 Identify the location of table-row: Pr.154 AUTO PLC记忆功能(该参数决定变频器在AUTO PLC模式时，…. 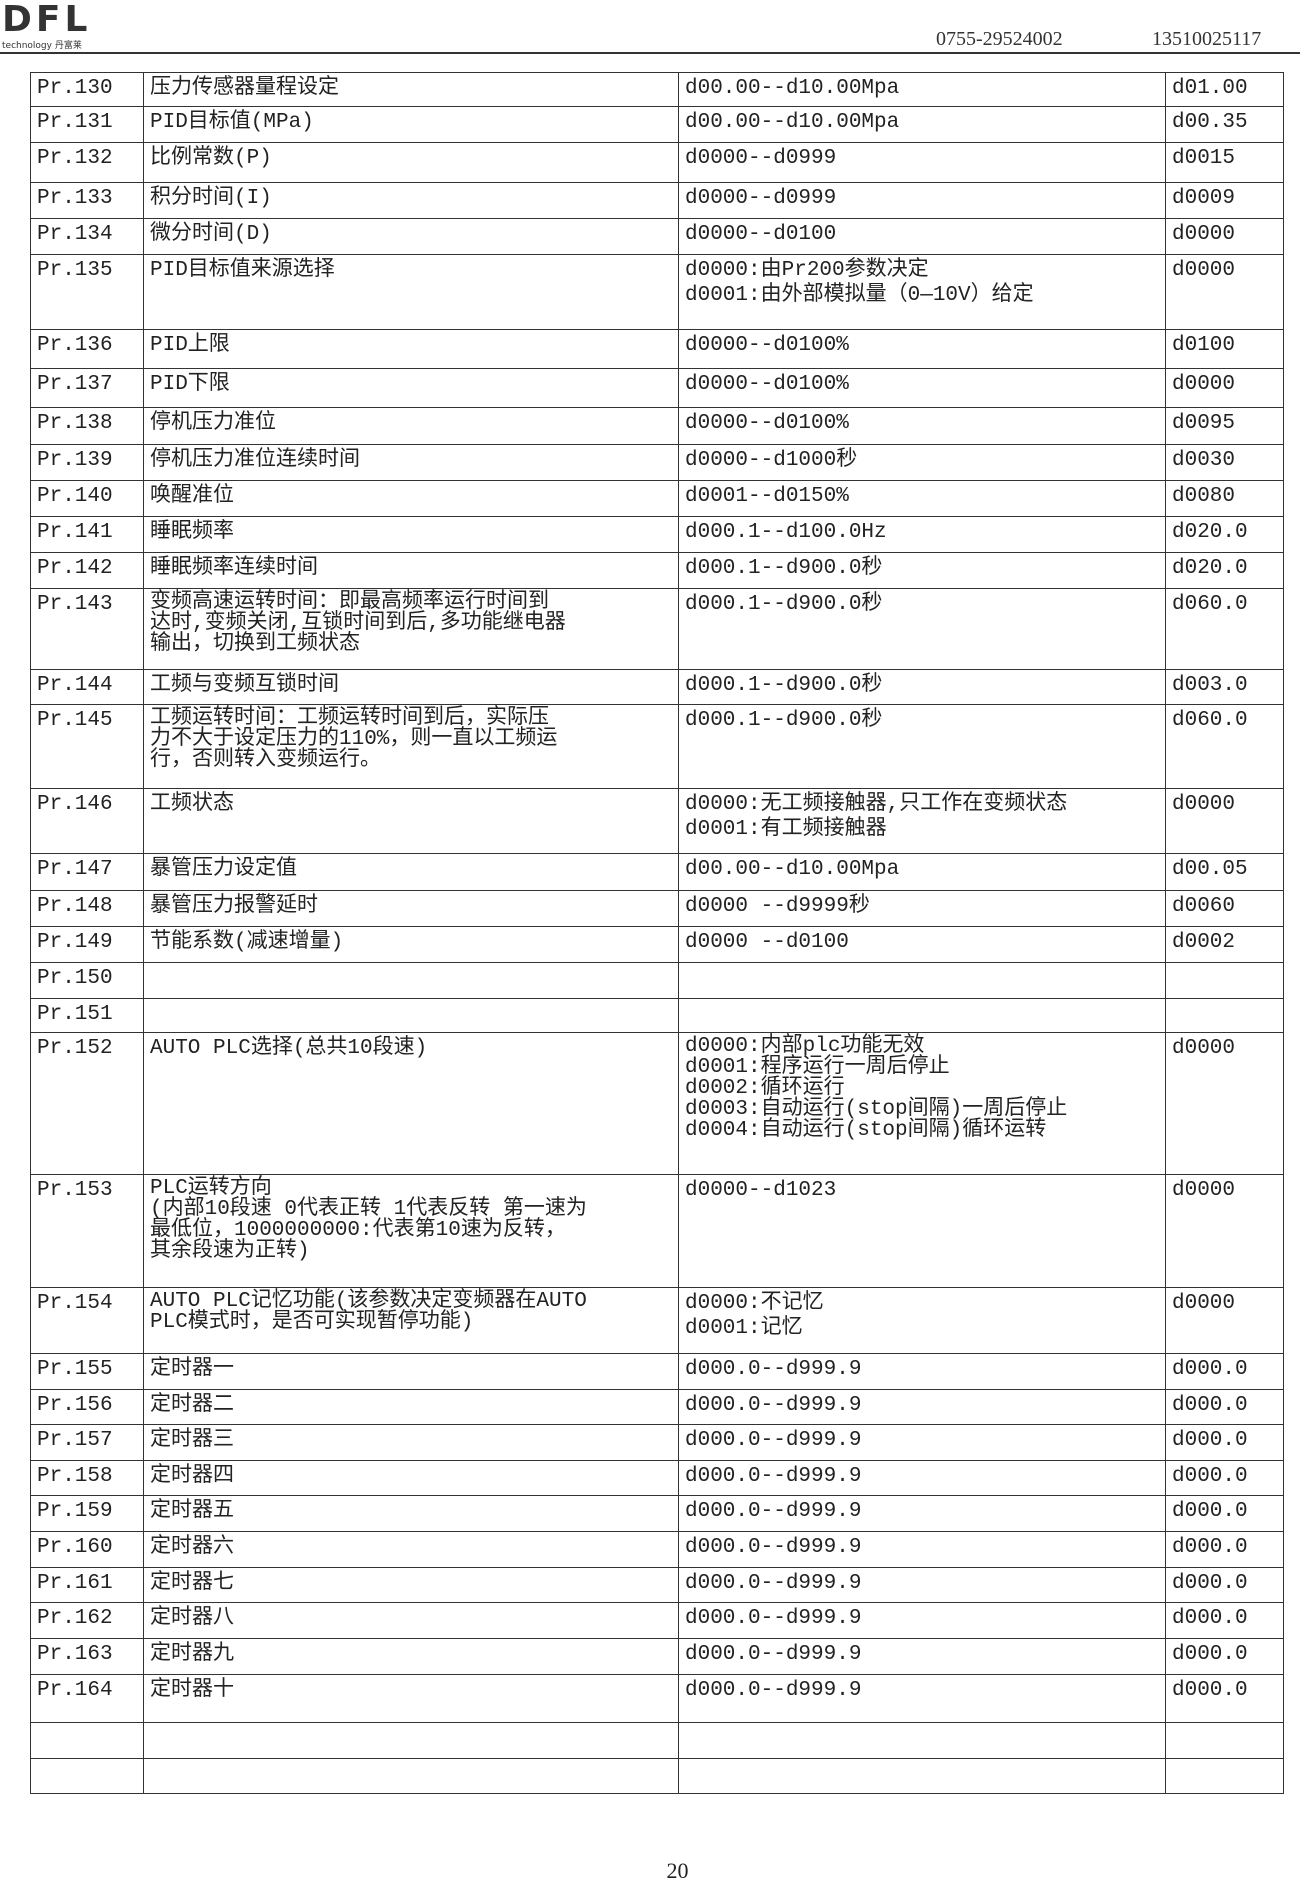
(657, 1320).